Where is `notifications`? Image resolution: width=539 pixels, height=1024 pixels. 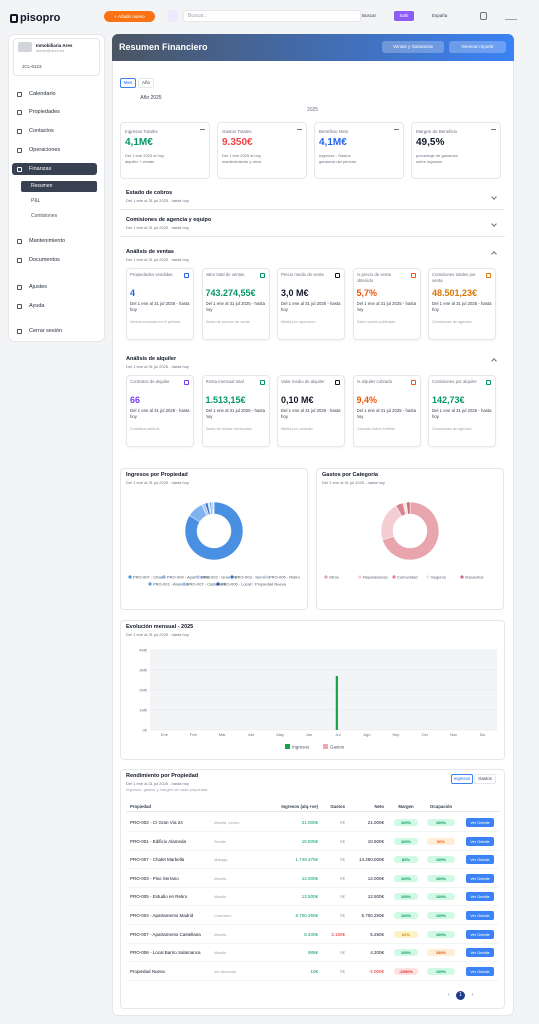
notifications is located at coordinates (483, 16).